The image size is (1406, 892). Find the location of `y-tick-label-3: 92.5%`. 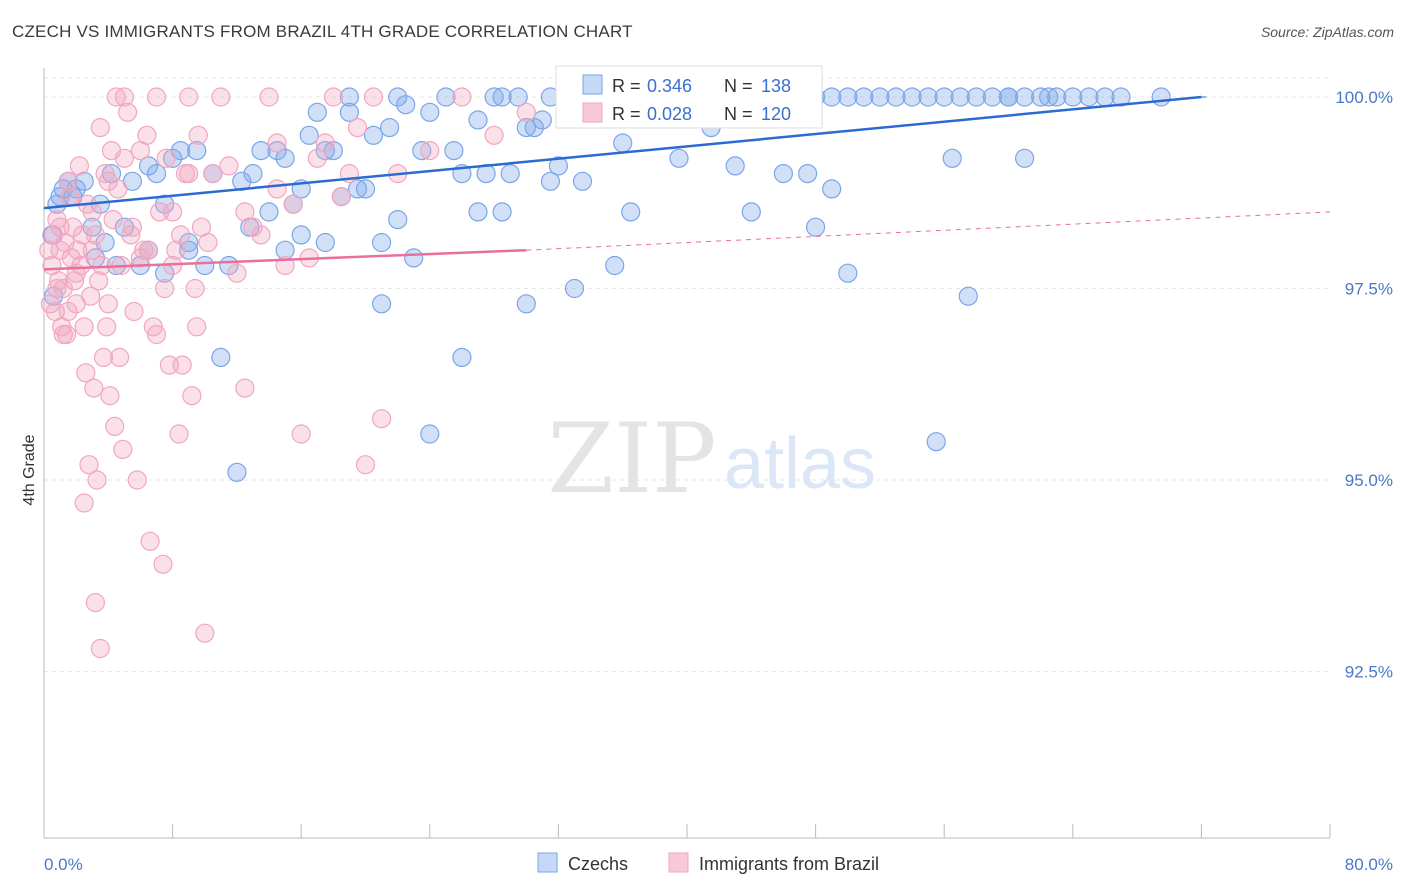

y-tick-label-3: 92.5% is located at coordinates (1369, 672).